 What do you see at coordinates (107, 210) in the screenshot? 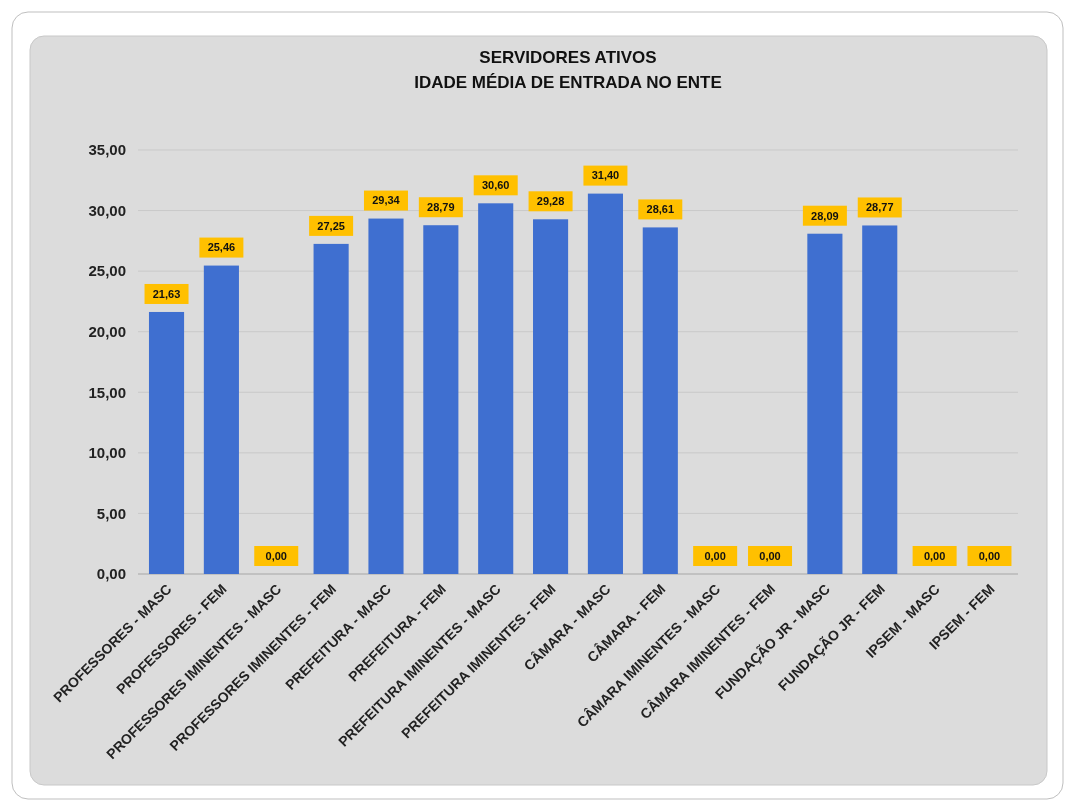
I see `y-tick-label: 30,00` at bounding box center [107, 210].